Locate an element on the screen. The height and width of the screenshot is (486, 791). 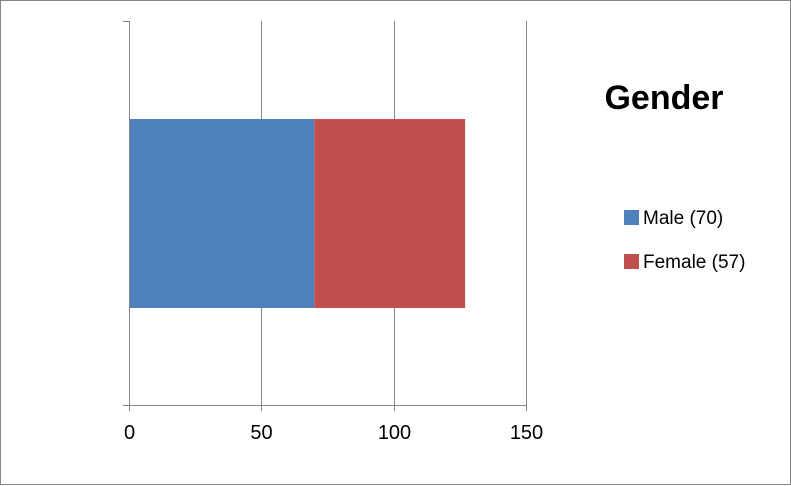
chart-title: Gender is located at coordinates (663, 98).